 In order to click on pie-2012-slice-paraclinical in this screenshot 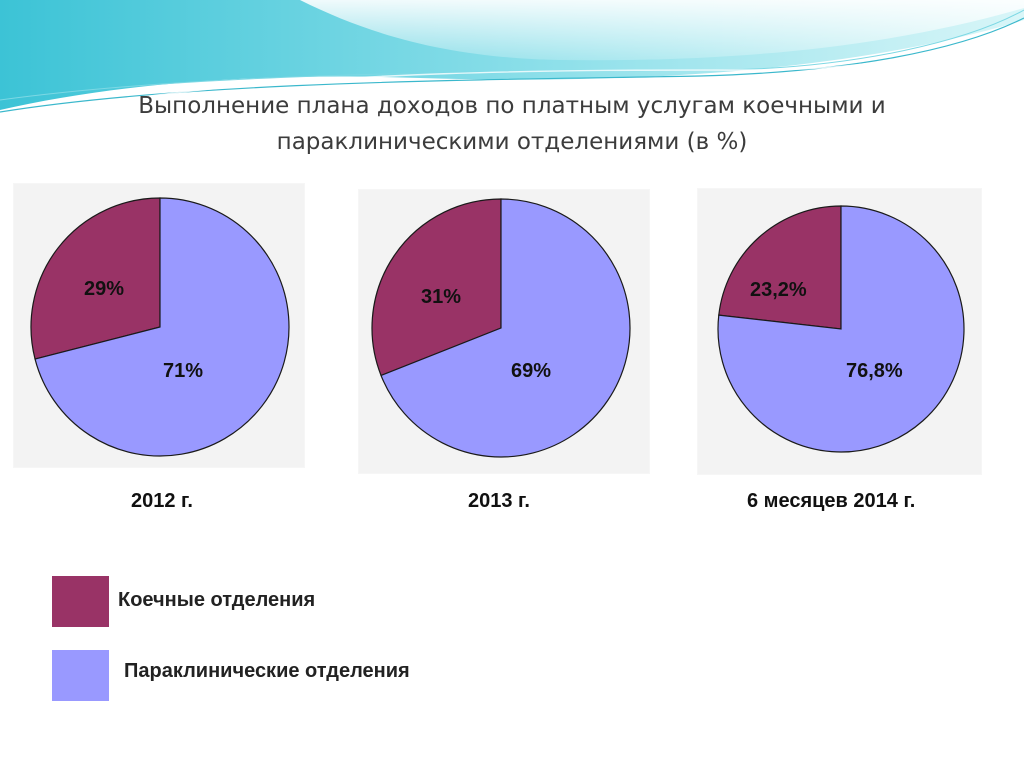, I will do `click(162, 327)`.